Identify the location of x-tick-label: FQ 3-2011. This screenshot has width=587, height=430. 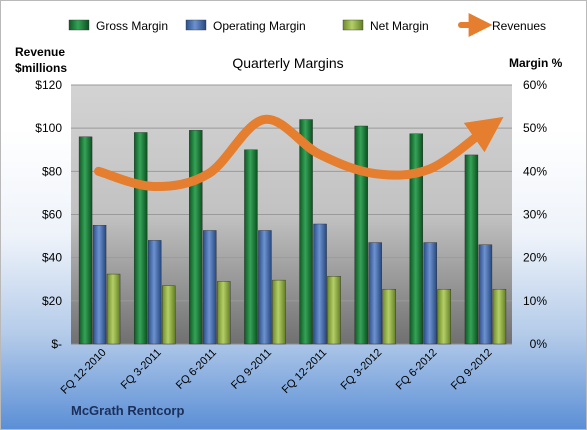
(141, 369).